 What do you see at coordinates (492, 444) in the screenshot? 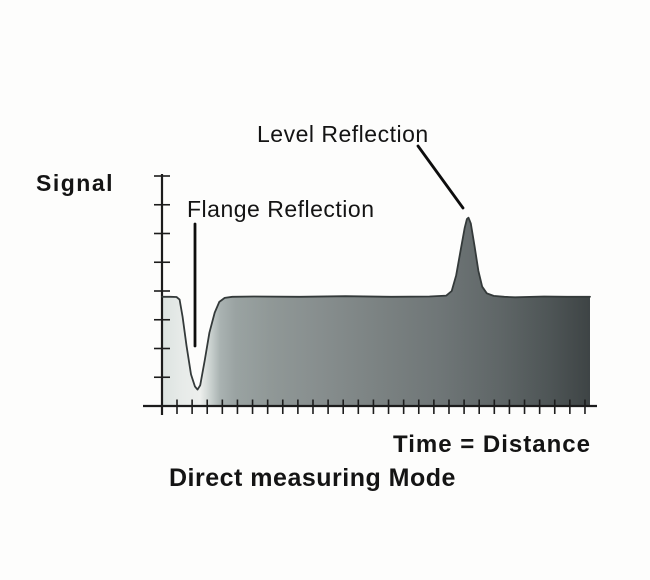
I see `x-axis-label: Time = Distance` at bounding box center [492, 444].